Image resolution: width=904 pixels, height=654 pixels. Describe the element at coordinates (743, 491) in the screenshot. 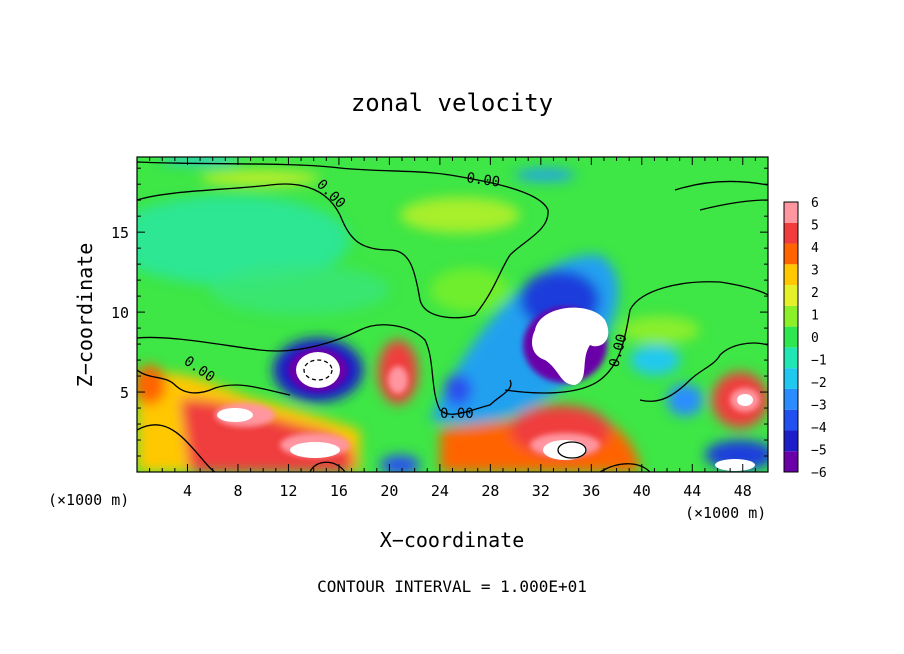

I see `x-tick-label: 48` at that location.